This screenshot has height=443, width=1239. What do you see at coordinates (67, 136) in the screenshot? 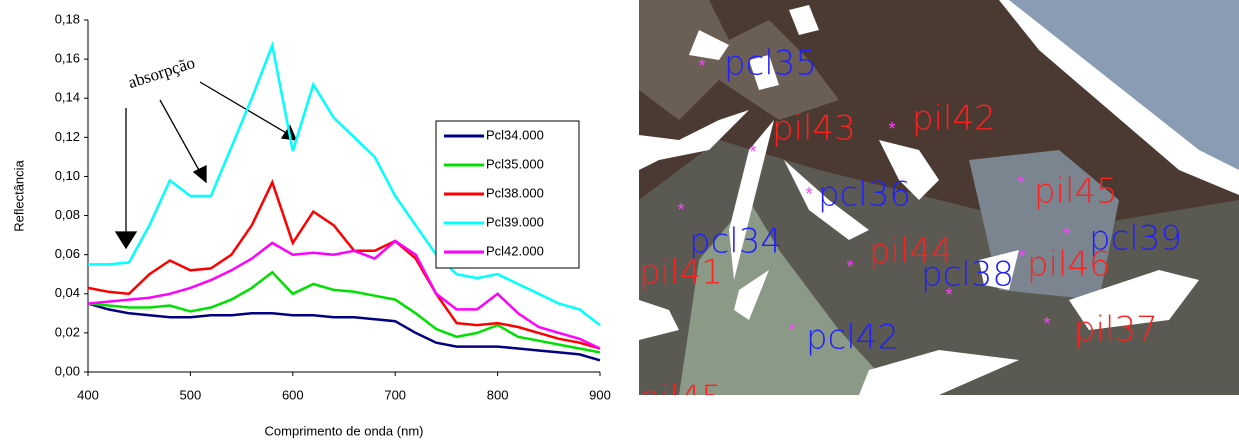
I see `y-tick-label: 0,12` at bounding box center [67, 136].